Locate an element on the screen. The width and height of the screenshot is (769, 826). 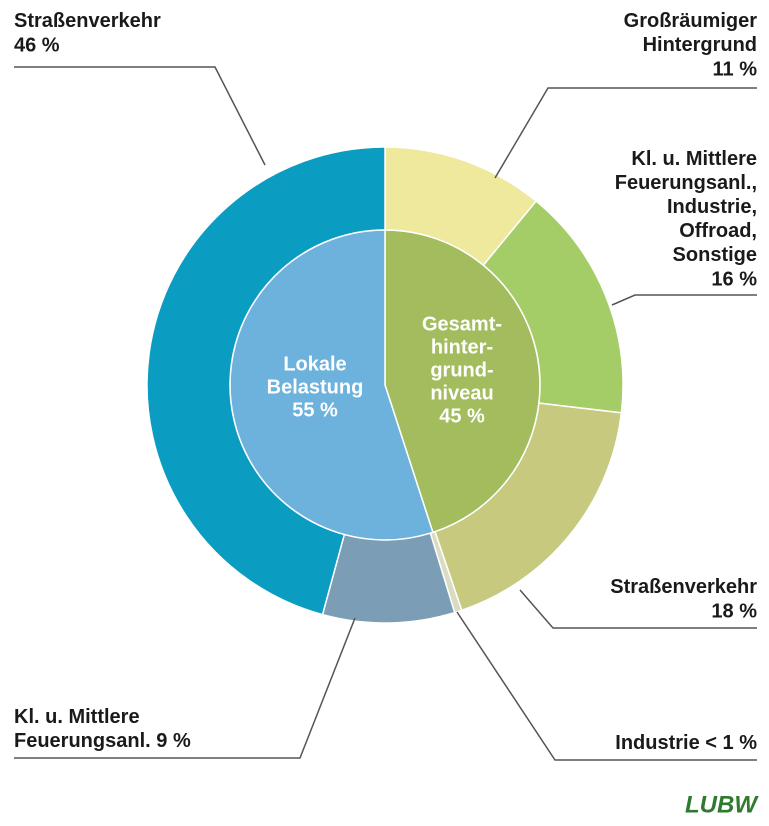
slice-label-text: Feuerungsanl. is located at coordinates (82, 741).